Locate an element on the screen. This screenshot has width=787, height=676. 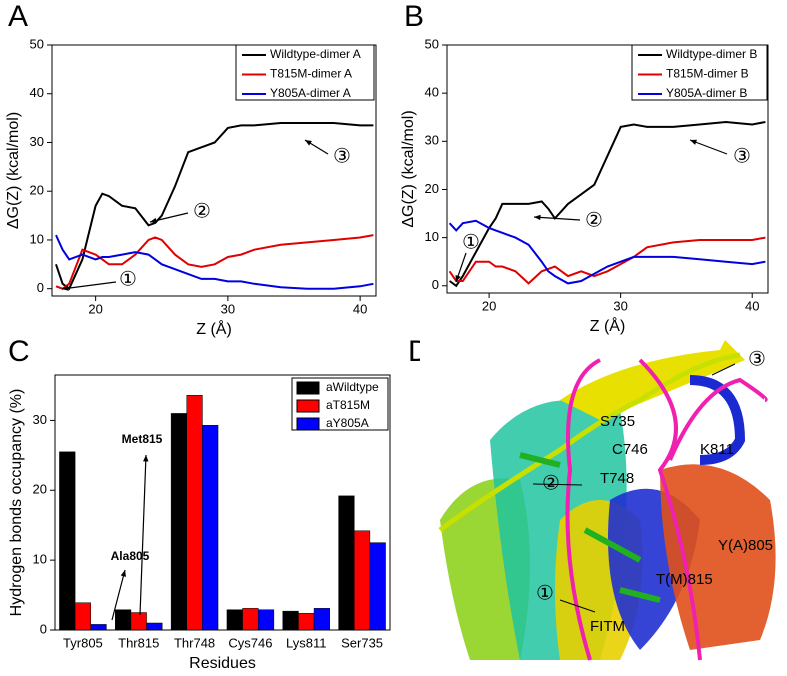
panel-label: B is located at coordinates (414, 16).